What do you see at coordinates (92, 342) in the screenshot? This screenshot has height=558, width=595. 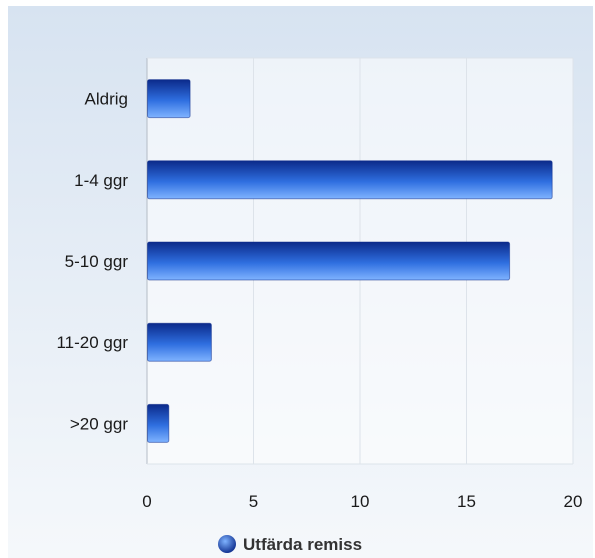 I see `category-label: 11-20 ggr` at bounding box center [92, 342].